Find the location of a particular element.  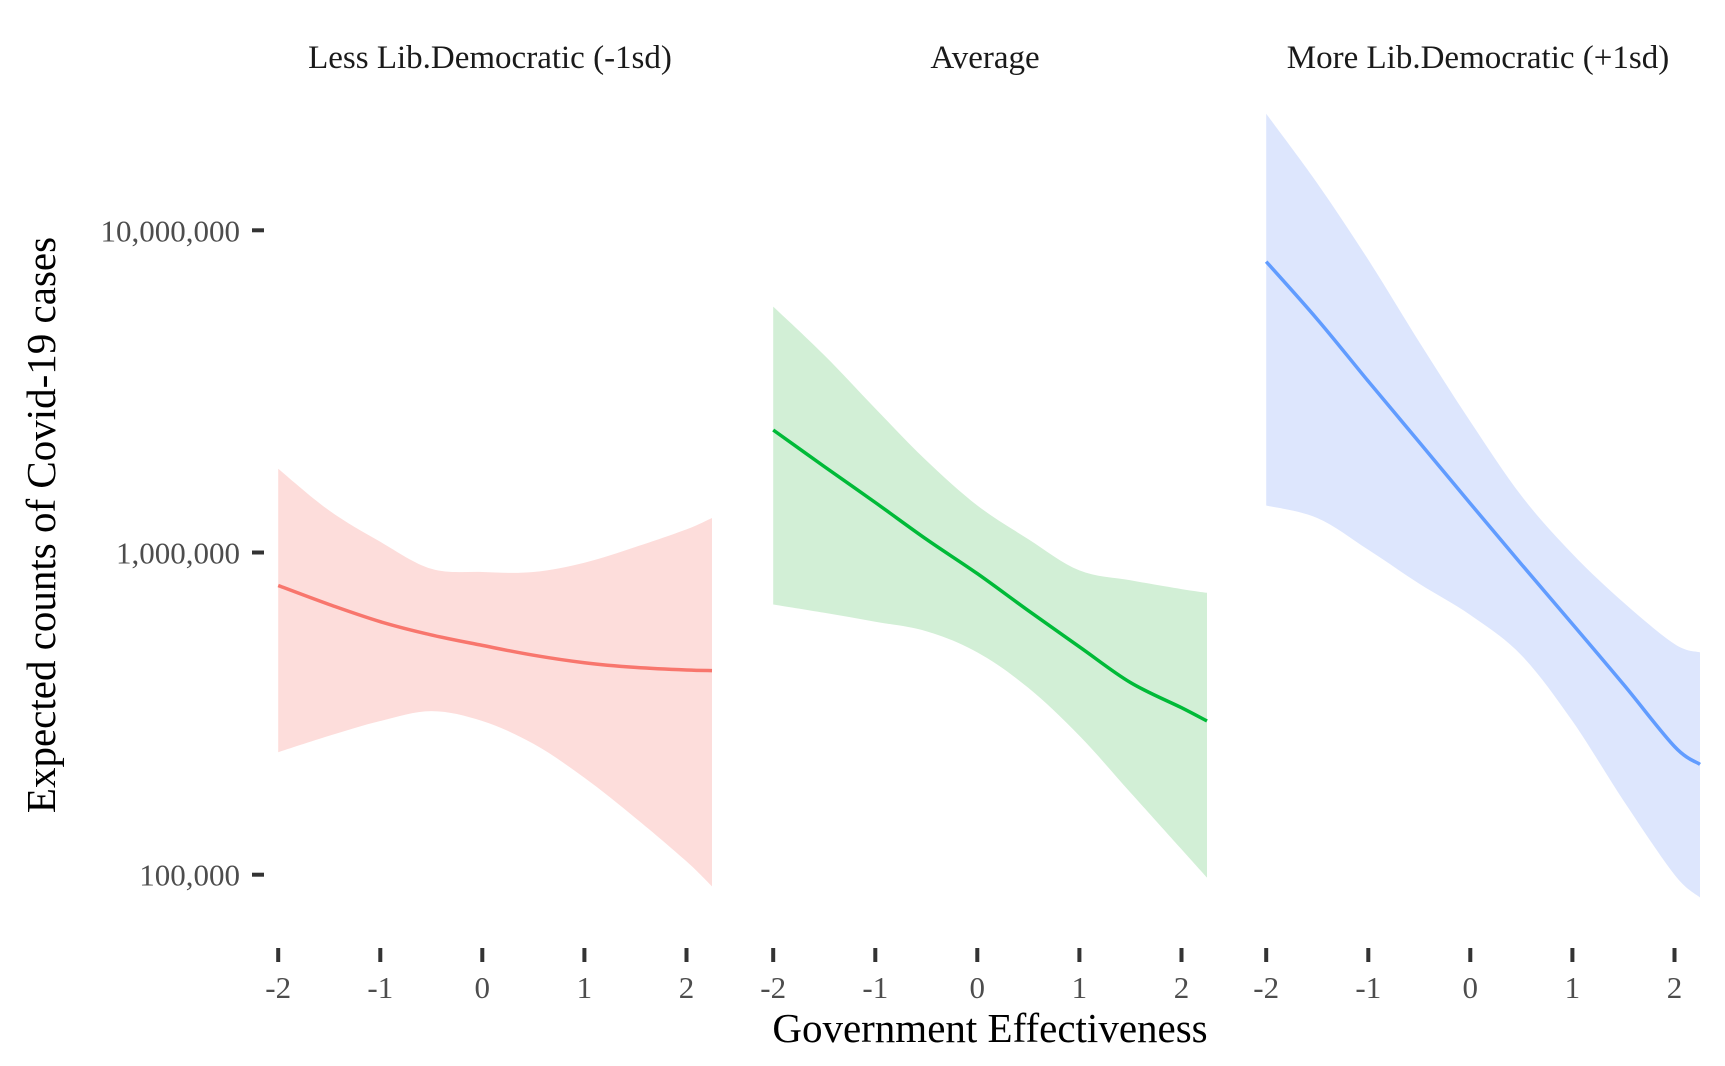

x-axis-facet-1: -2 -1 0 1 2 is located at coordinates (479, 976).